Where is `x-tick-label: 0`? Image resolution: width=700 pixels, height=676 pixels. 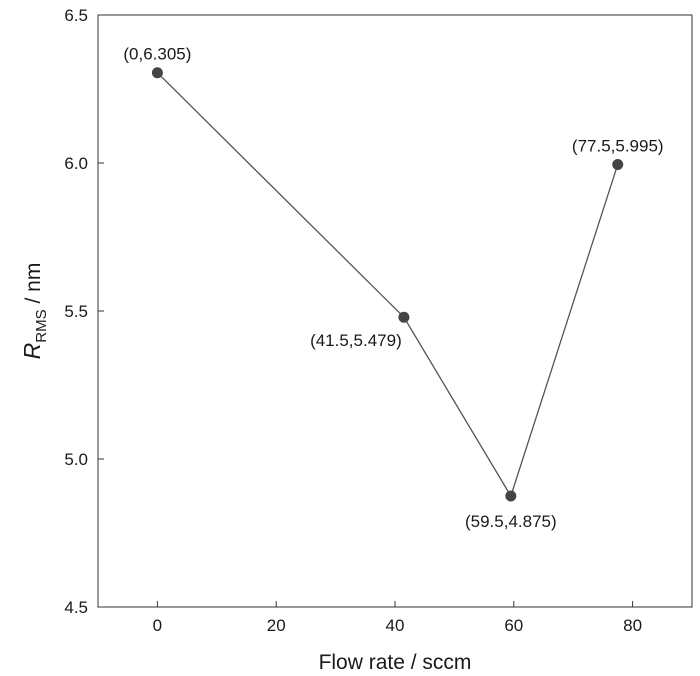
x-tick-label: 0 is located at coordinates (157, 625).